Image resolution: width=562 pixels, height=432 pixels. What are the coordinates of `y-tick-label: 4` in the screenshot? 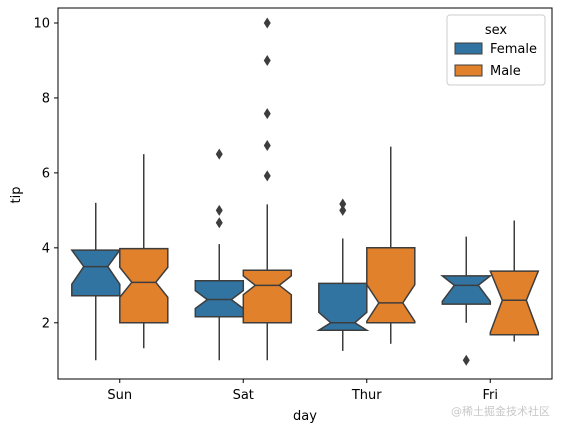 It's located at (46, 248).